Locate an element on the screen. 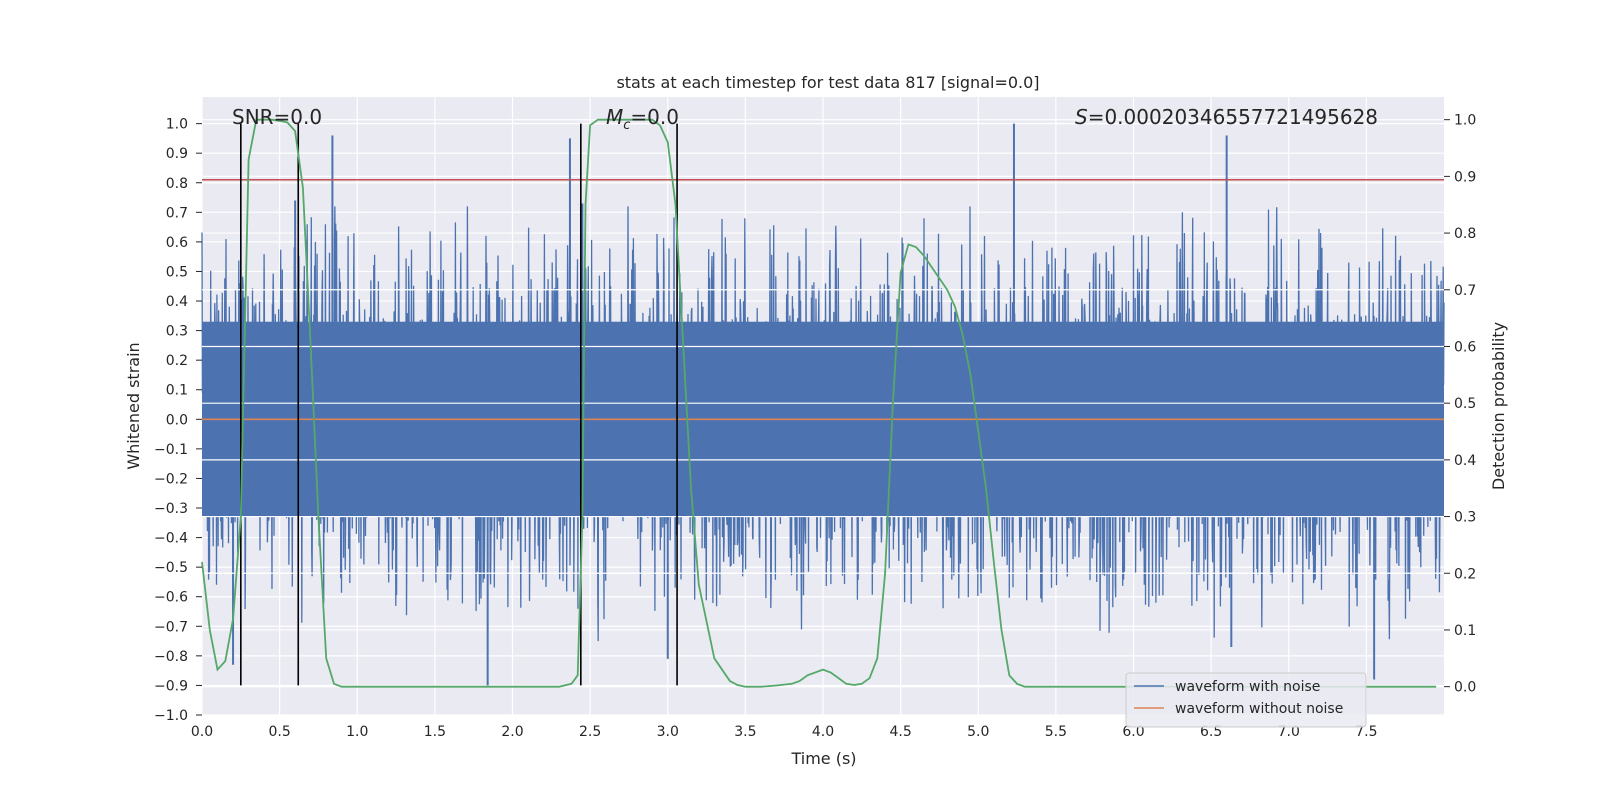  x-tick-label: 6.0 is located at coordinates (1133, 732).